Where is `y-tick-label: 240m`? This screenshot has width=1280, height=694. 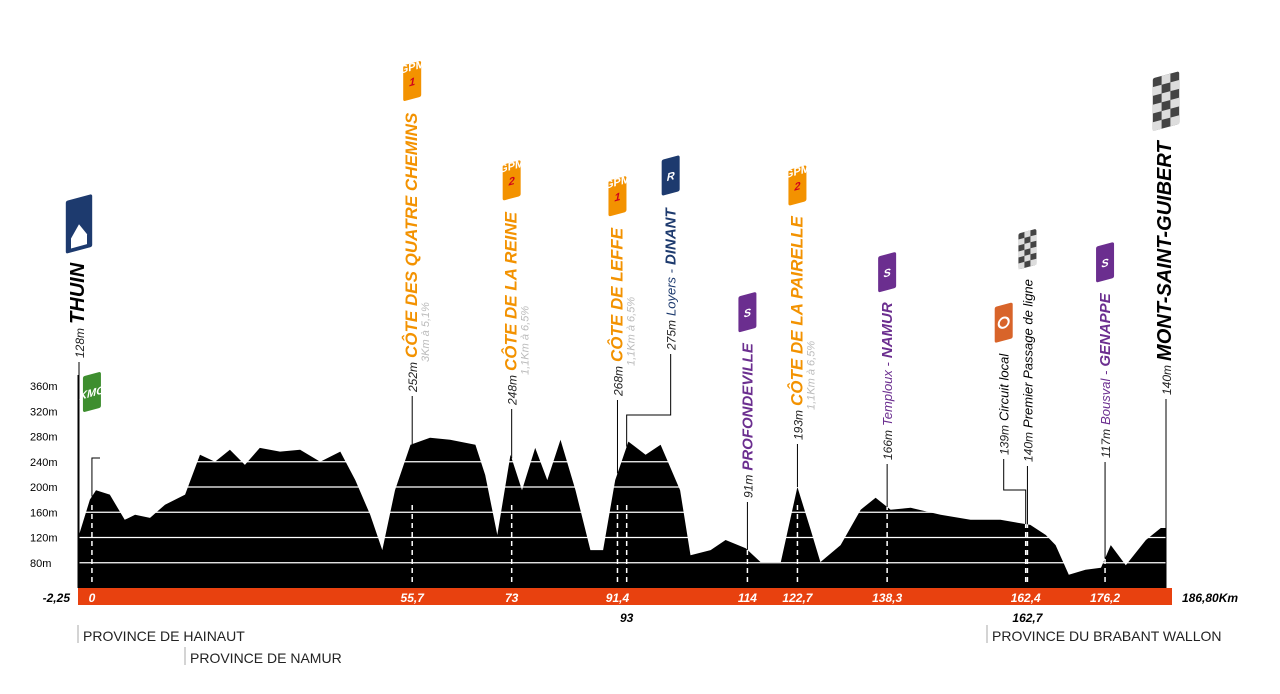 y-tick-label: 240m is located at coordinates (44, 463).